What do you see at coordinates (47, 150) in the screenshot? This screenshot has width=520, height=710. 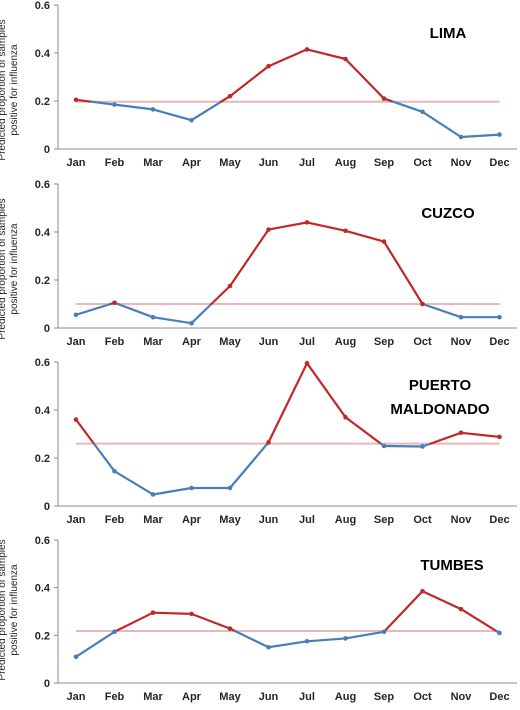 I see `chart-1-y-tick-label: 0` at bounding box center [47, 150].